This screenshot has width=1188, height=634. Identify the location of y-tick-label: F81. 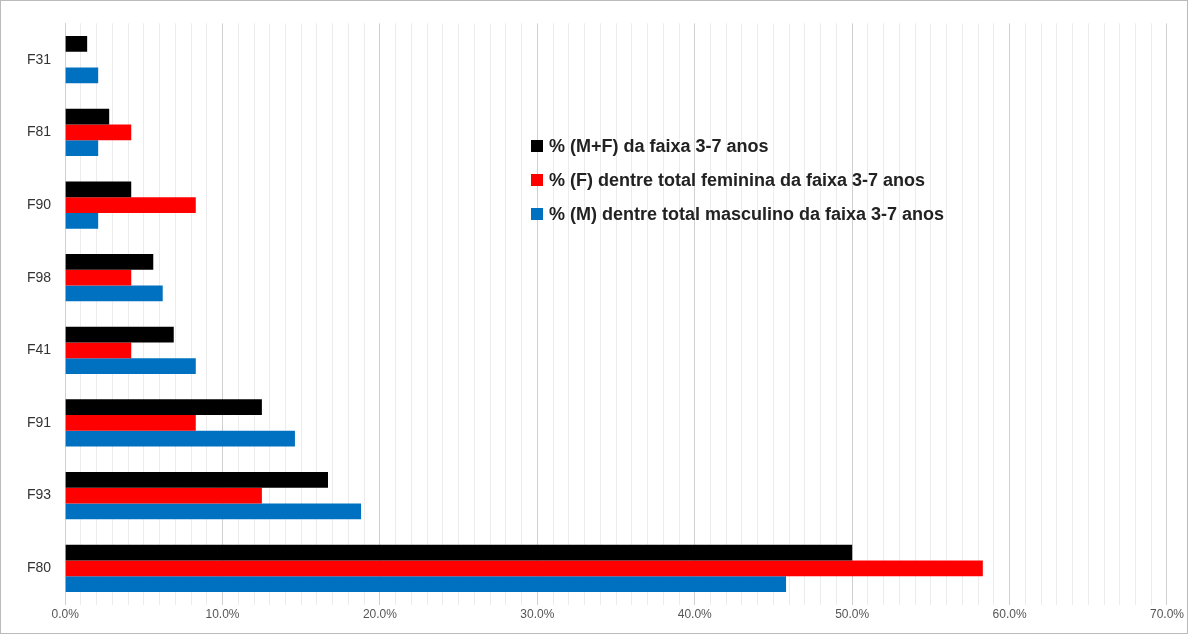
(39, 131).